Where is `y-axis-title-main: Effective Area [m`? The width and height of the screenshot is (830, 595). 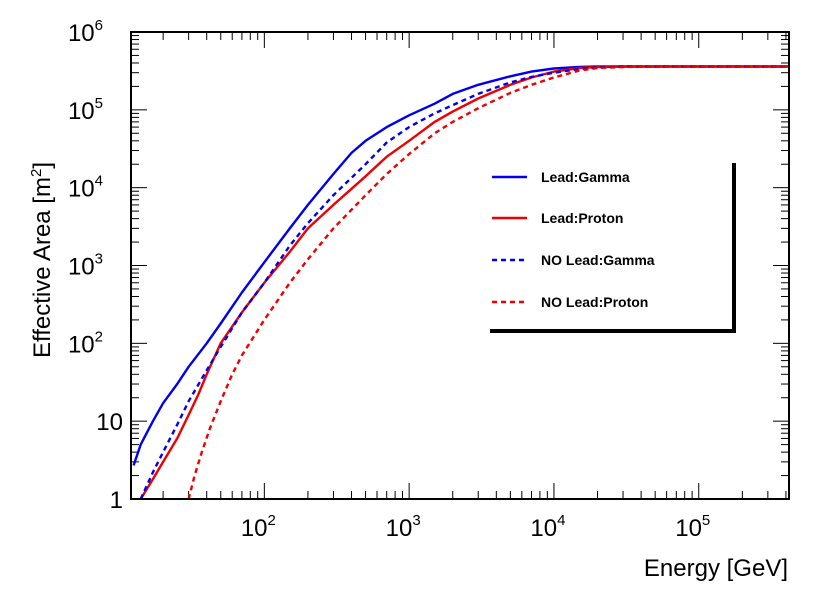 y-axis-title-main: Effective Area [m is located at coordinates (42, 267).